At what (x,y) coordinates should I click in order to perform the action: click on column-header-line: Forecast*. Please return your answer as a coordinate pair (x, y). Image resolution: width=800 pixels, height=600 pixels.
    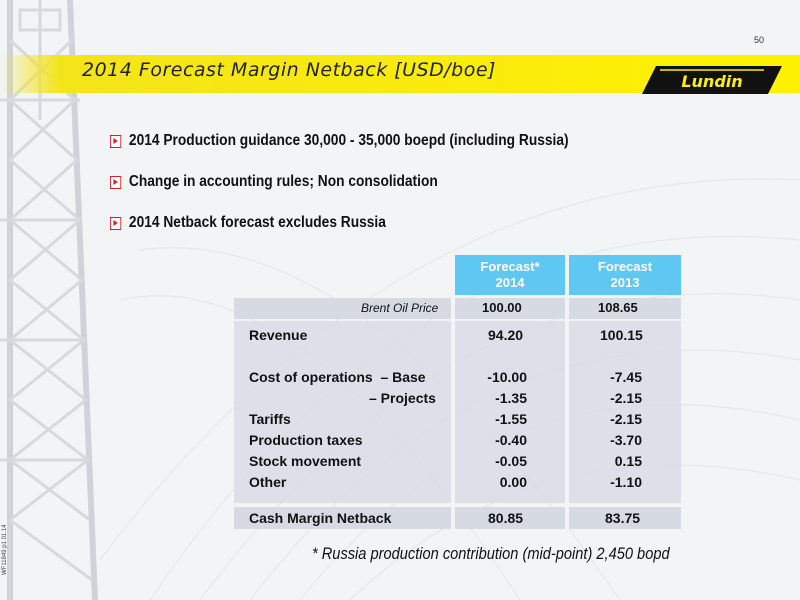
    Looking at the image, I should click on (510, 266).